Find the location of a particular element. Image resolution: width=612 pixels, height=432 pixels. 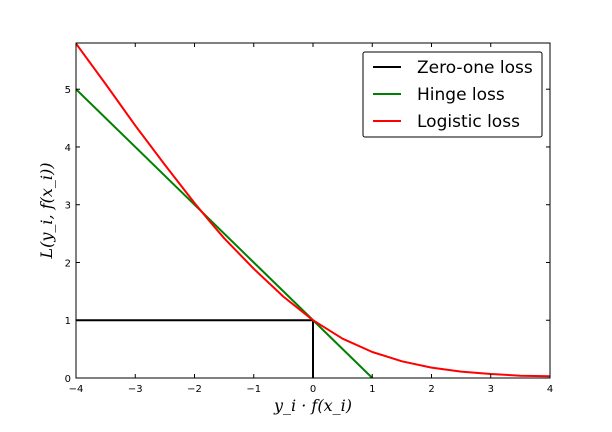

legend-label: Zero-one loss is located at coordinates (475, 68).